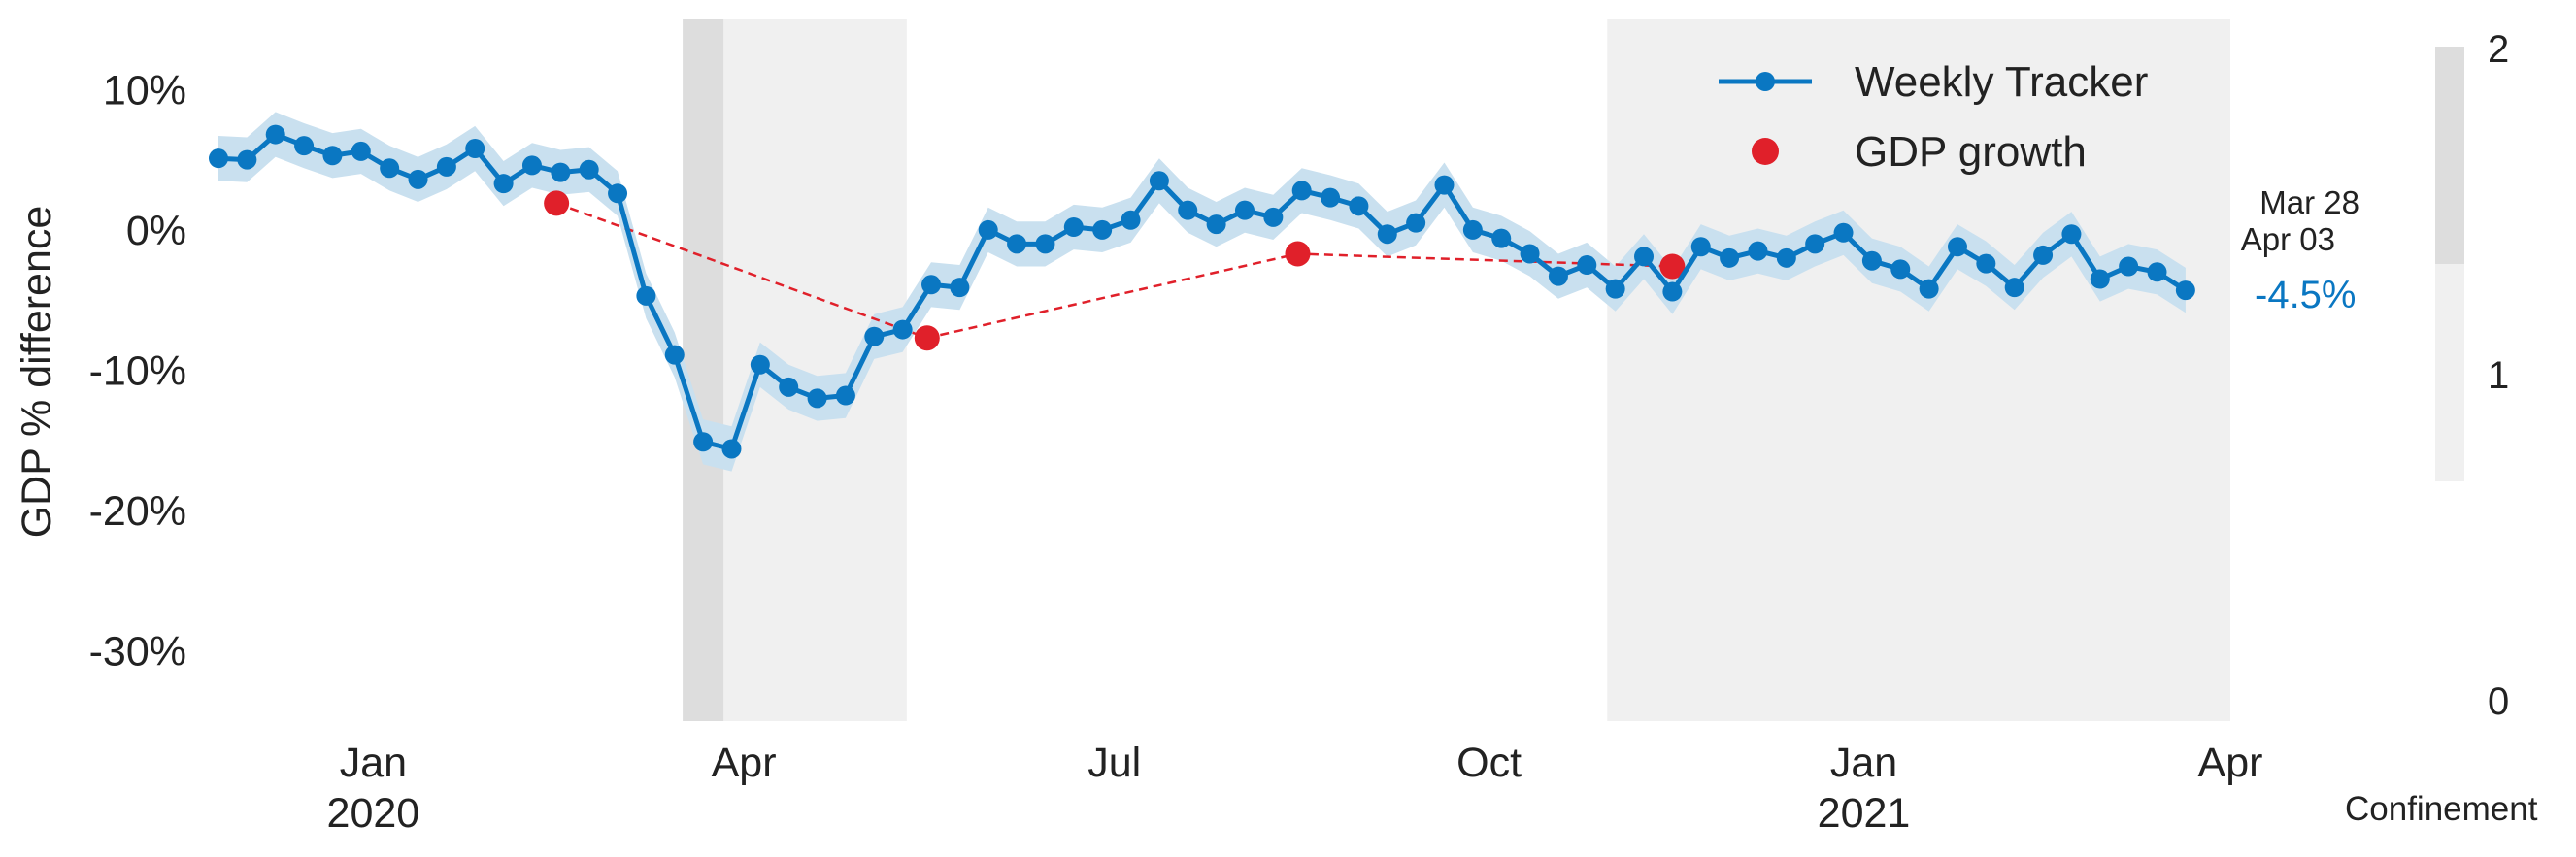  What do you see at coordinates (1765, 81) in the screenshot?
I see `legend-tracker-marker` at bounding box center [1765, 81].